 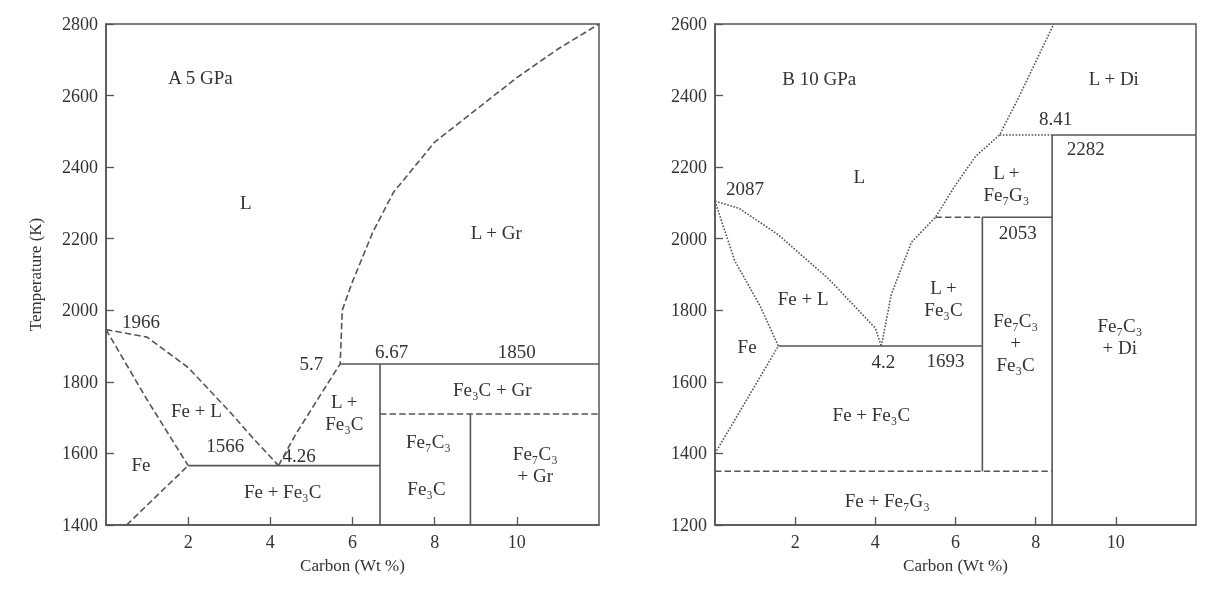 I want to click on y-axis-title: Temperature (K), so click(x=35, y=274).